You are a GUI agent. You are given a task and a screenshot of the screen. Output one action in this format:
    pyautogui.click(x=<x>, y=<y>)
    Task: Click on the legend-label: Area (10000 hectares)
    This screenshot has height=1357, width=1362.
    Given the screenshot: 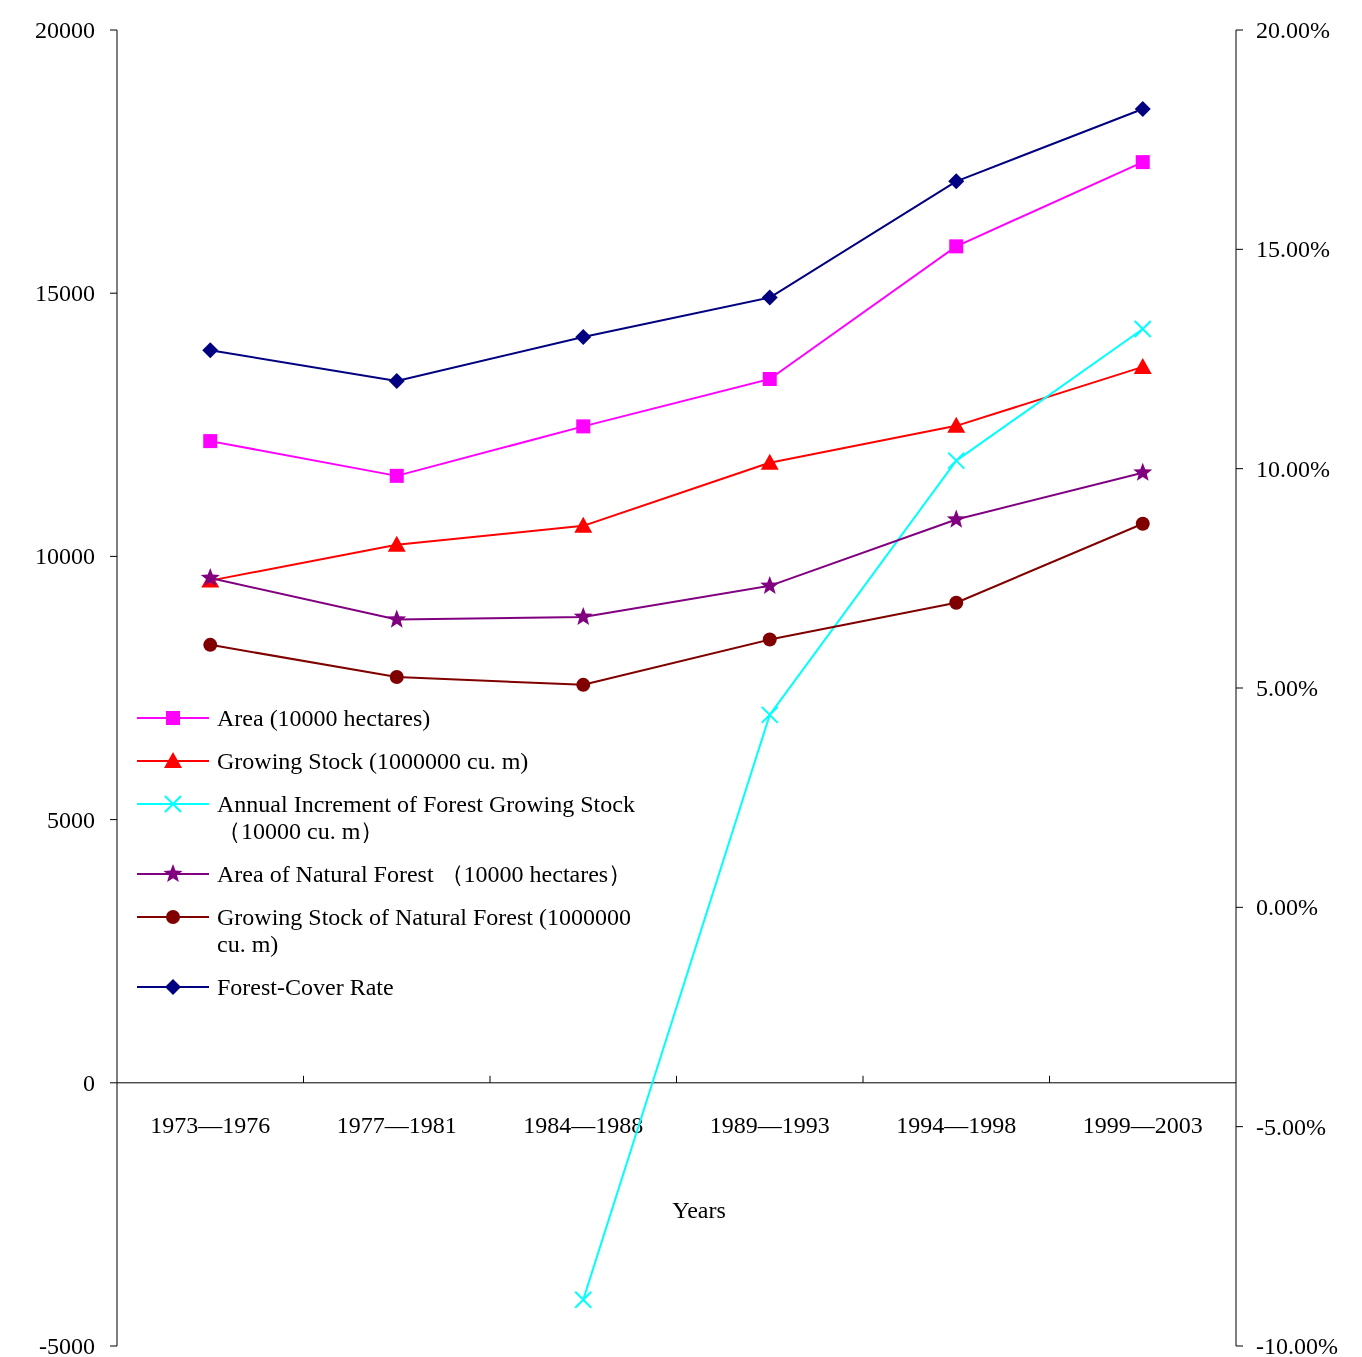 What is the action you would take?
    pyautogui.click(x=324, y=718)
    